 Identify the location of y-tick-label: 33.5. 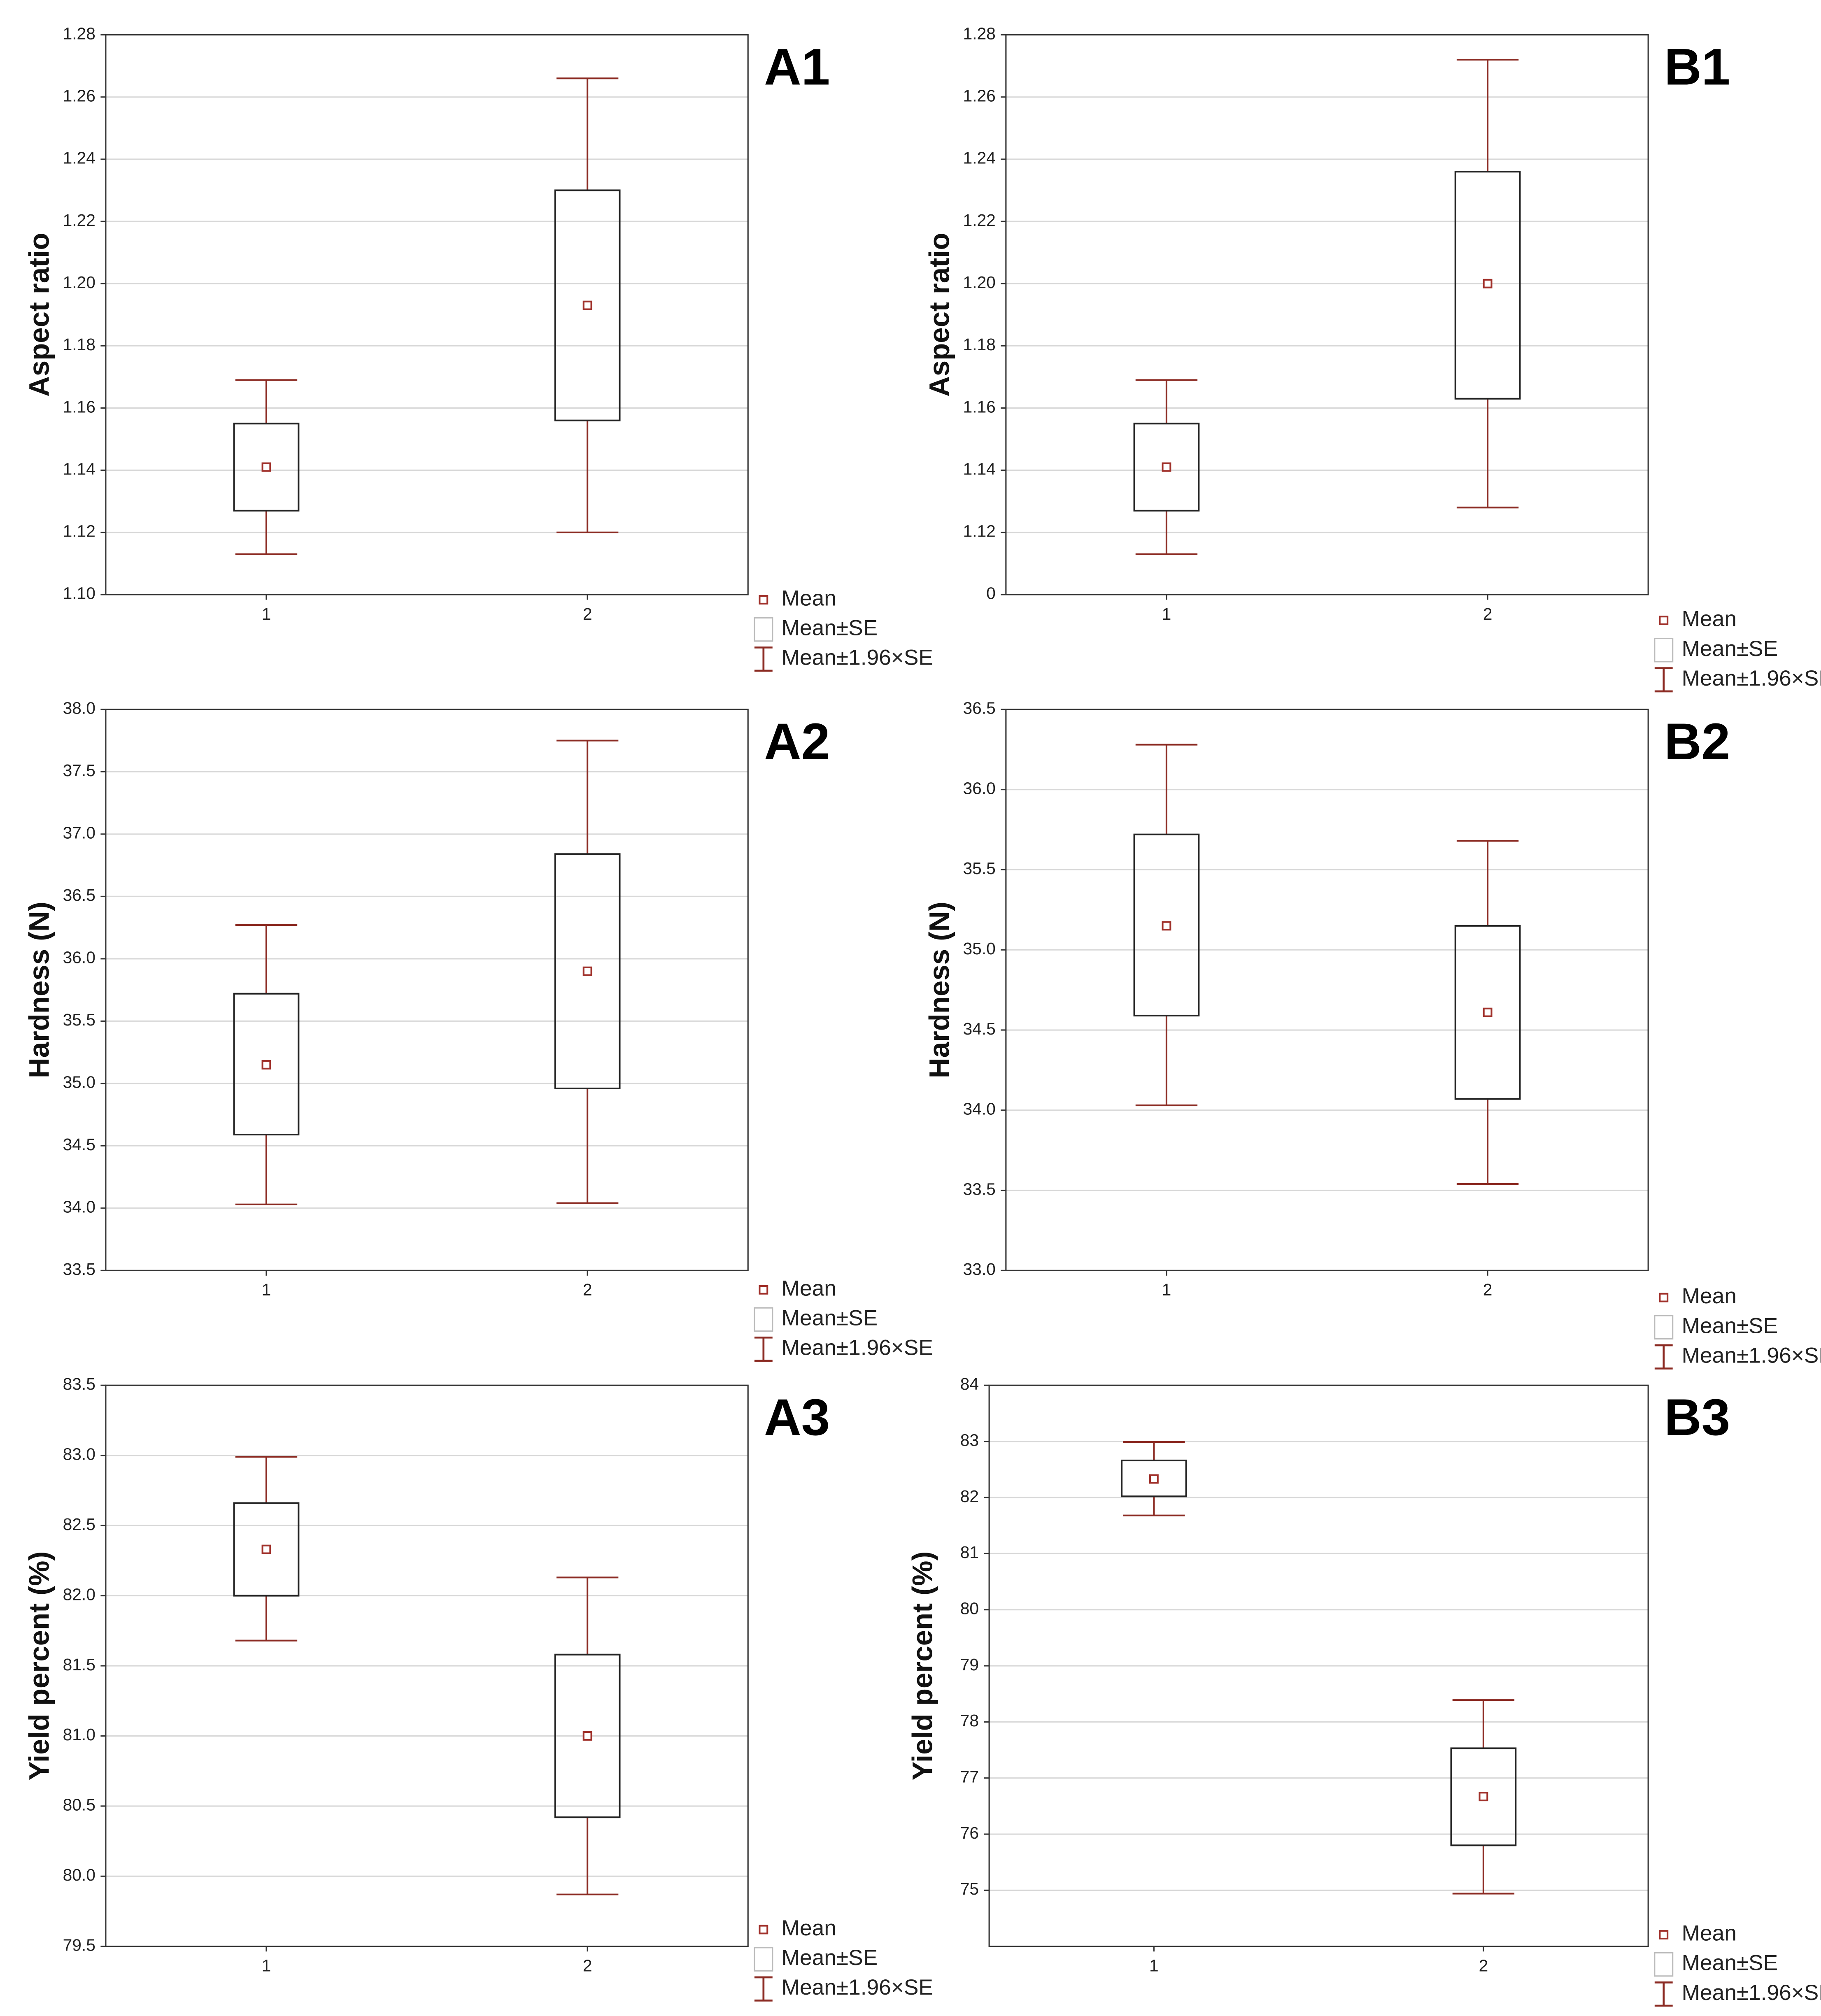
(979, 1188).